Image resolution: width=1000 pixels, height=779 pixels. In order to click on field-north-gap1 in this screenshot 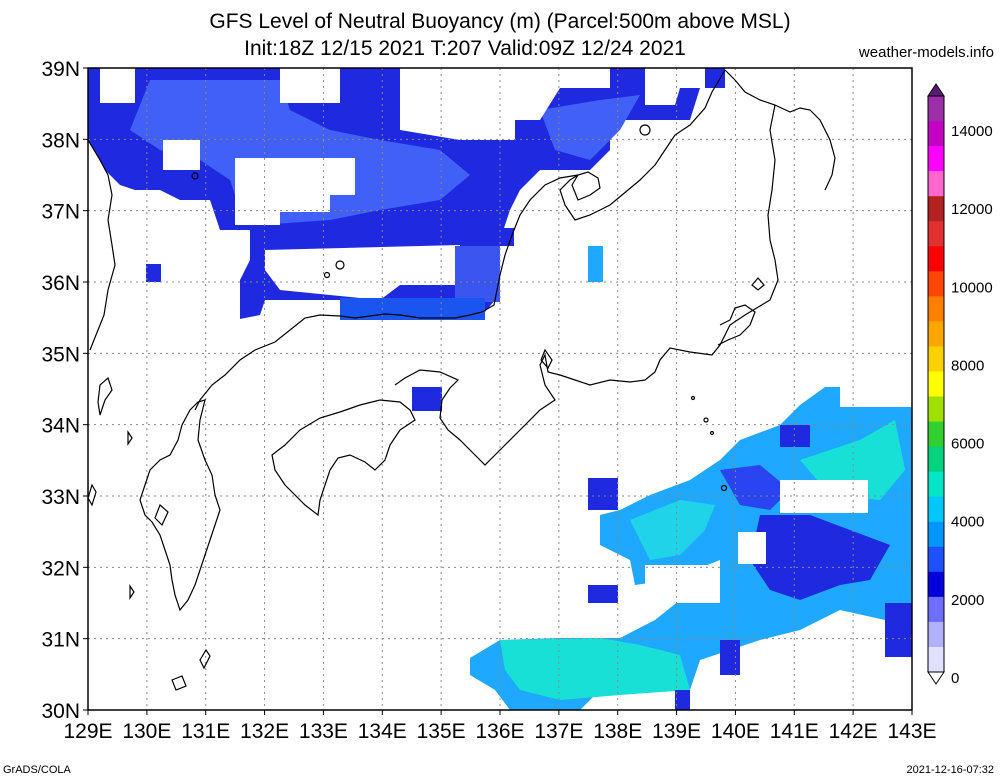, I will do `click(117, 85)`.